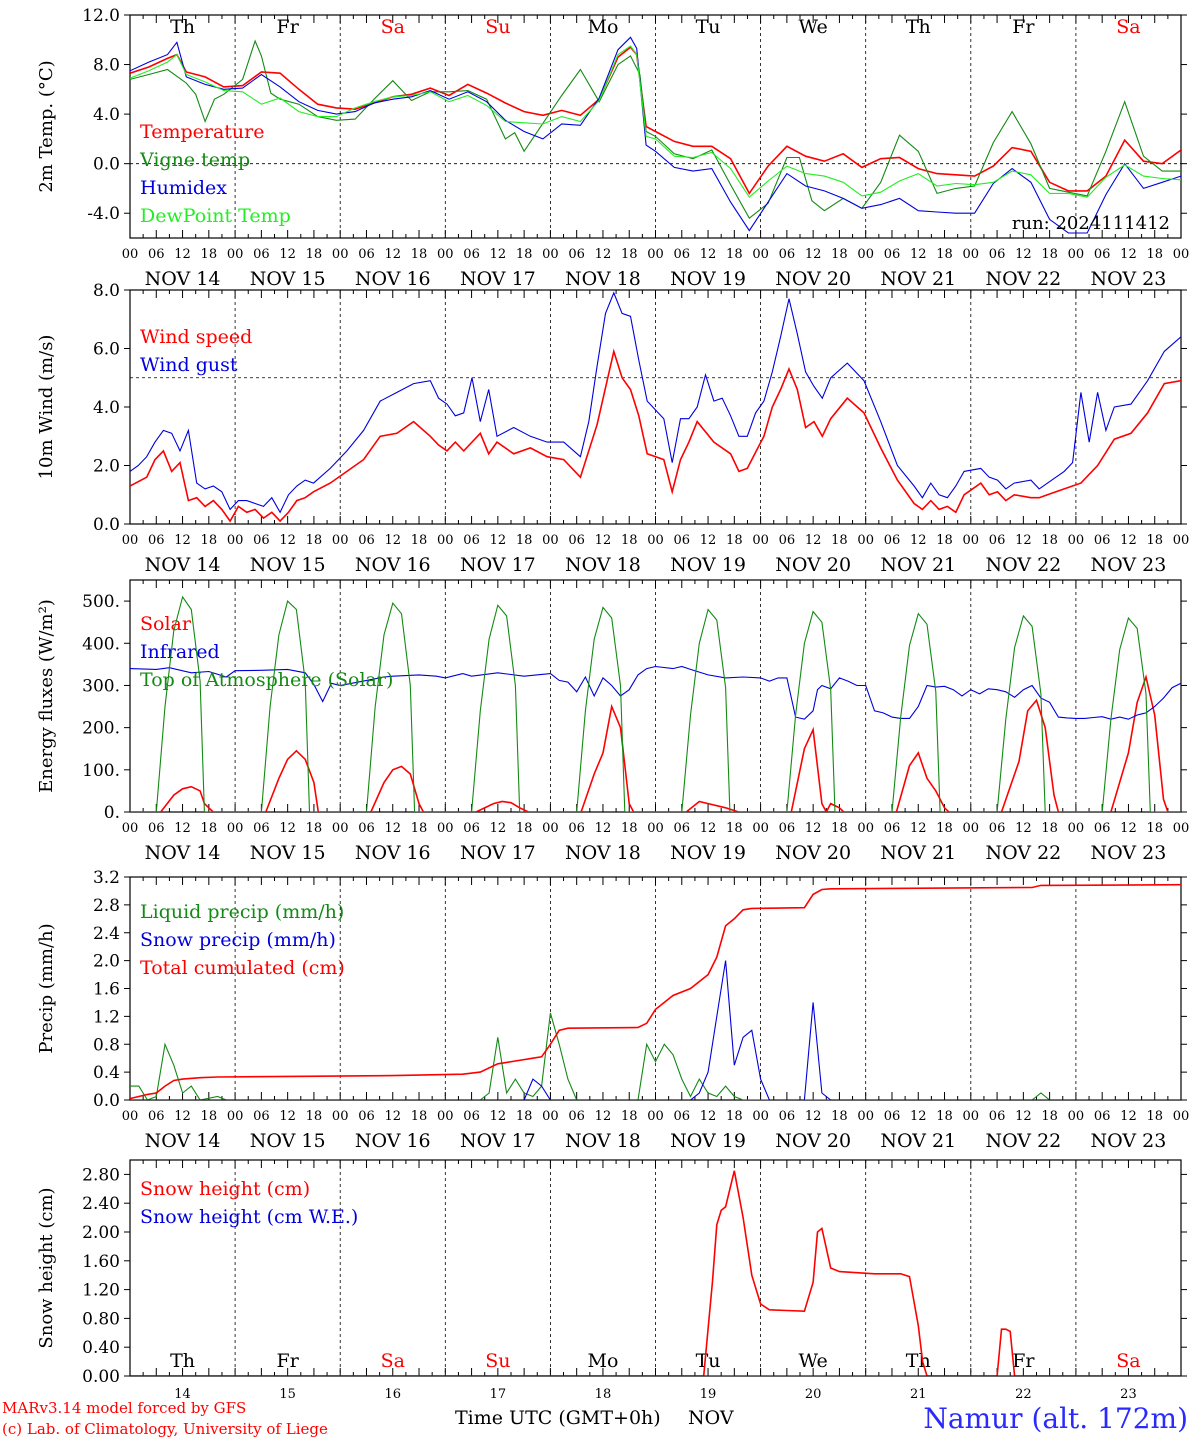 Image resolution: width=1194 pixels, height=1445 pixels. What do you see at coordinates (497, 1361) in the screenshot?
I see `day-of-week-label: Su` at bounding box center [497, 1361].